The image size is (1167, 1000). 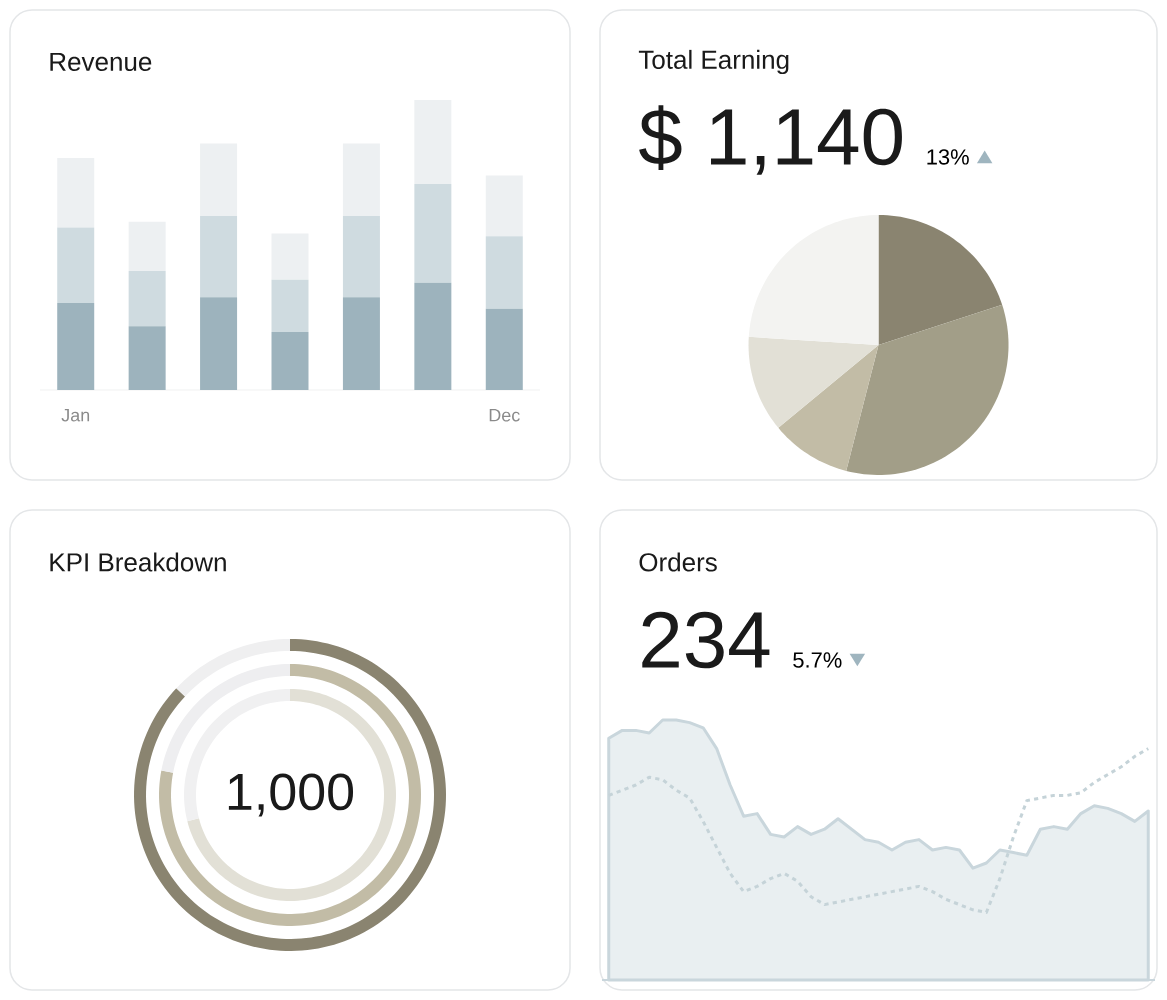 What do you see at coordinates (817, 660) in the screenshot?
I see `text: 5.7%` at bounding box center [817, 660].